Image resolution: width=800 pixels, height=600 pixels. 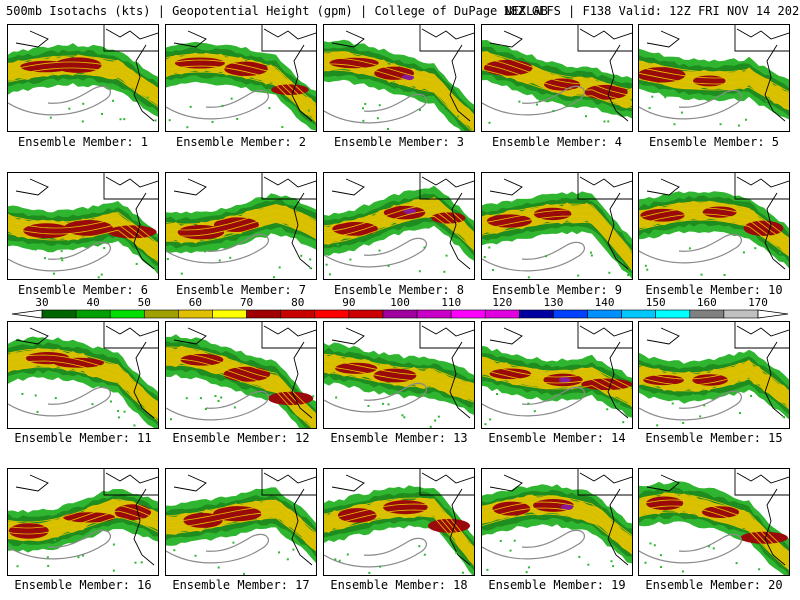 I want to click on colorbar-tick-label: 140, so click(x=604, y=302).